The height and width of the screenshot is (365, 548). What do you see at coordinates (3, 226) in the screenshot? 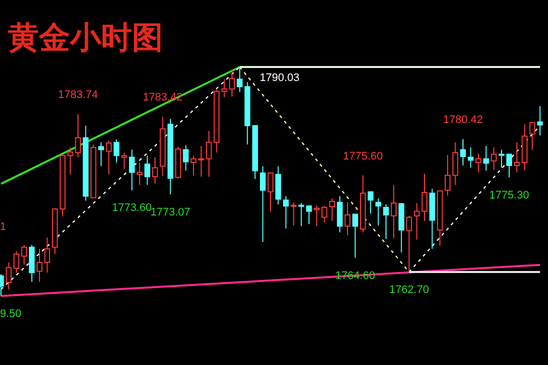
I see `annotation: 1` at bounding box center [3, 226].